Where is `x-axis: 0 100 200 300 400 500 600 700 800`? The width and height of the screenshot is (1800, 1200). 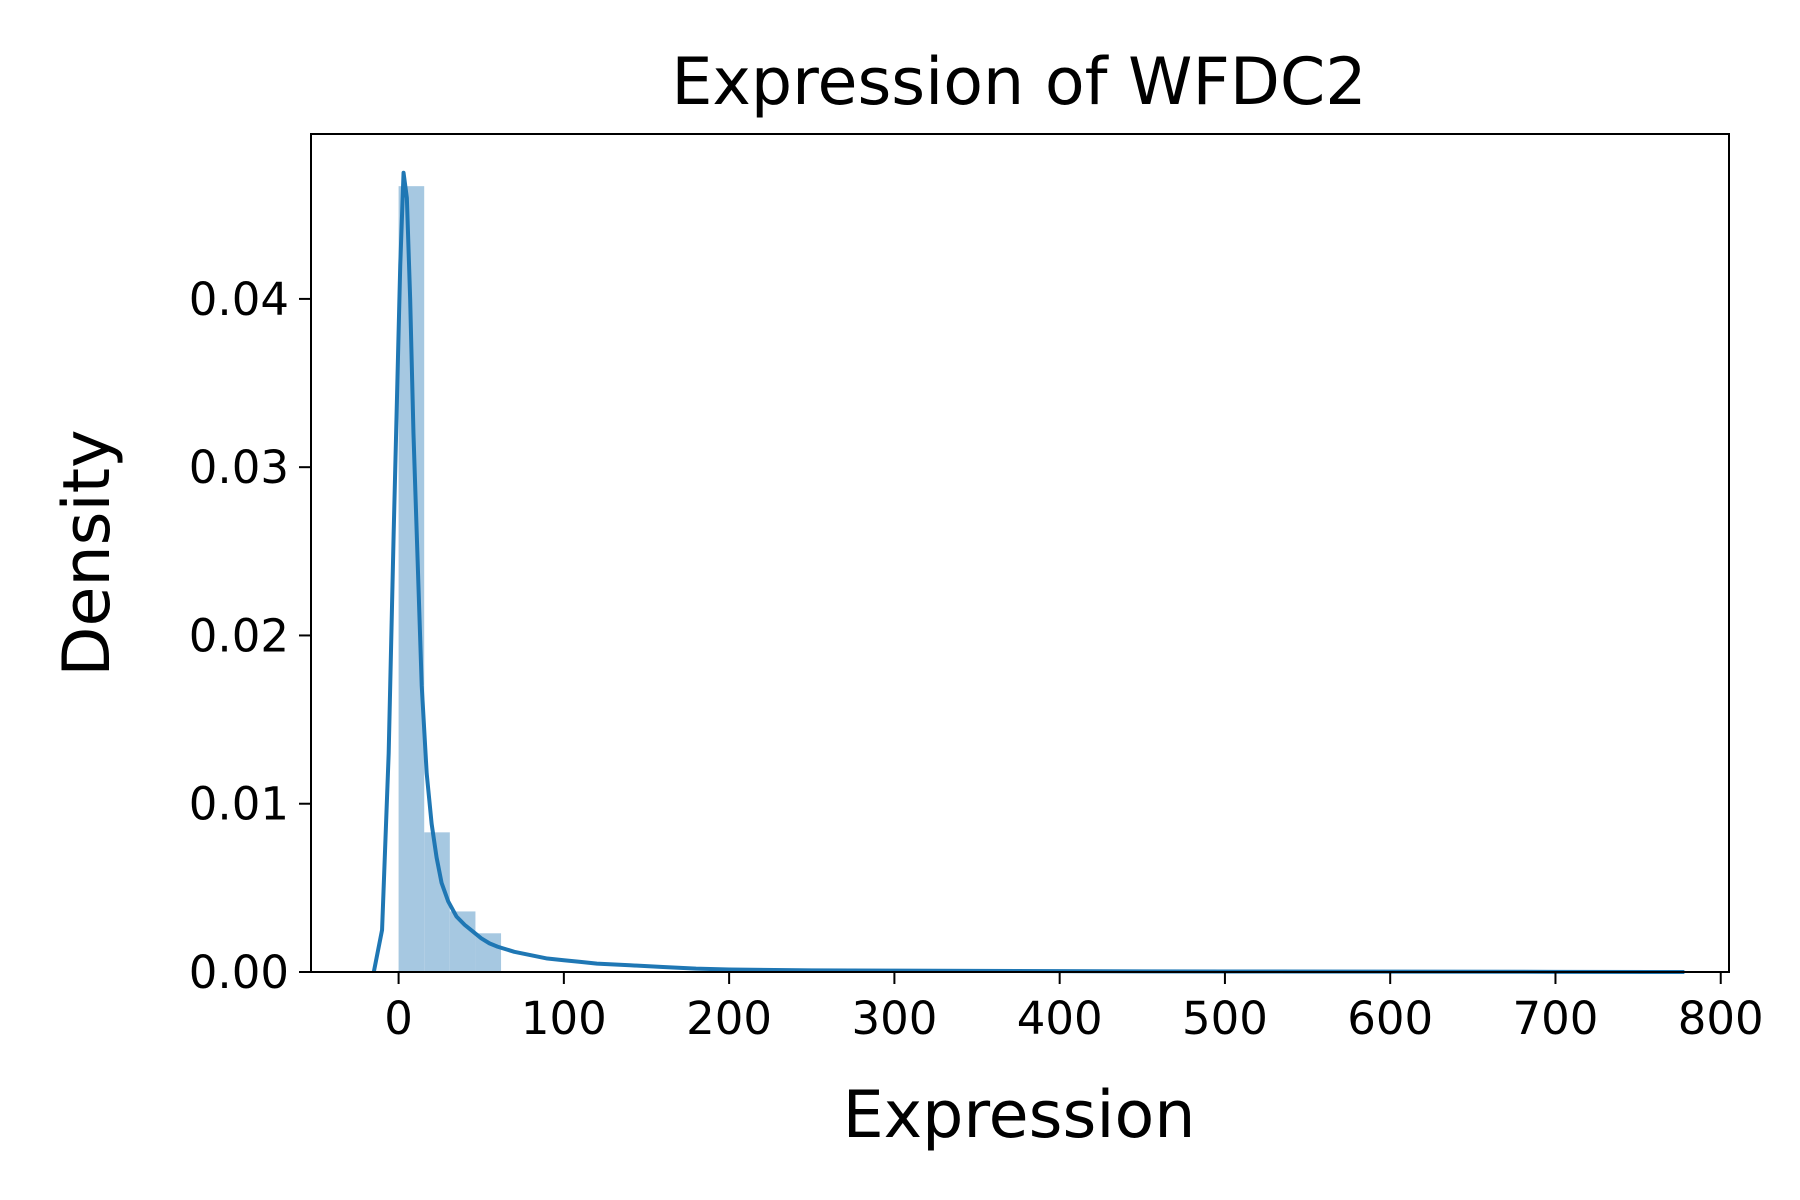
x-axis: 0 100 200 300 400 500 600 700 800 is located at coordinates (1074, 1008).